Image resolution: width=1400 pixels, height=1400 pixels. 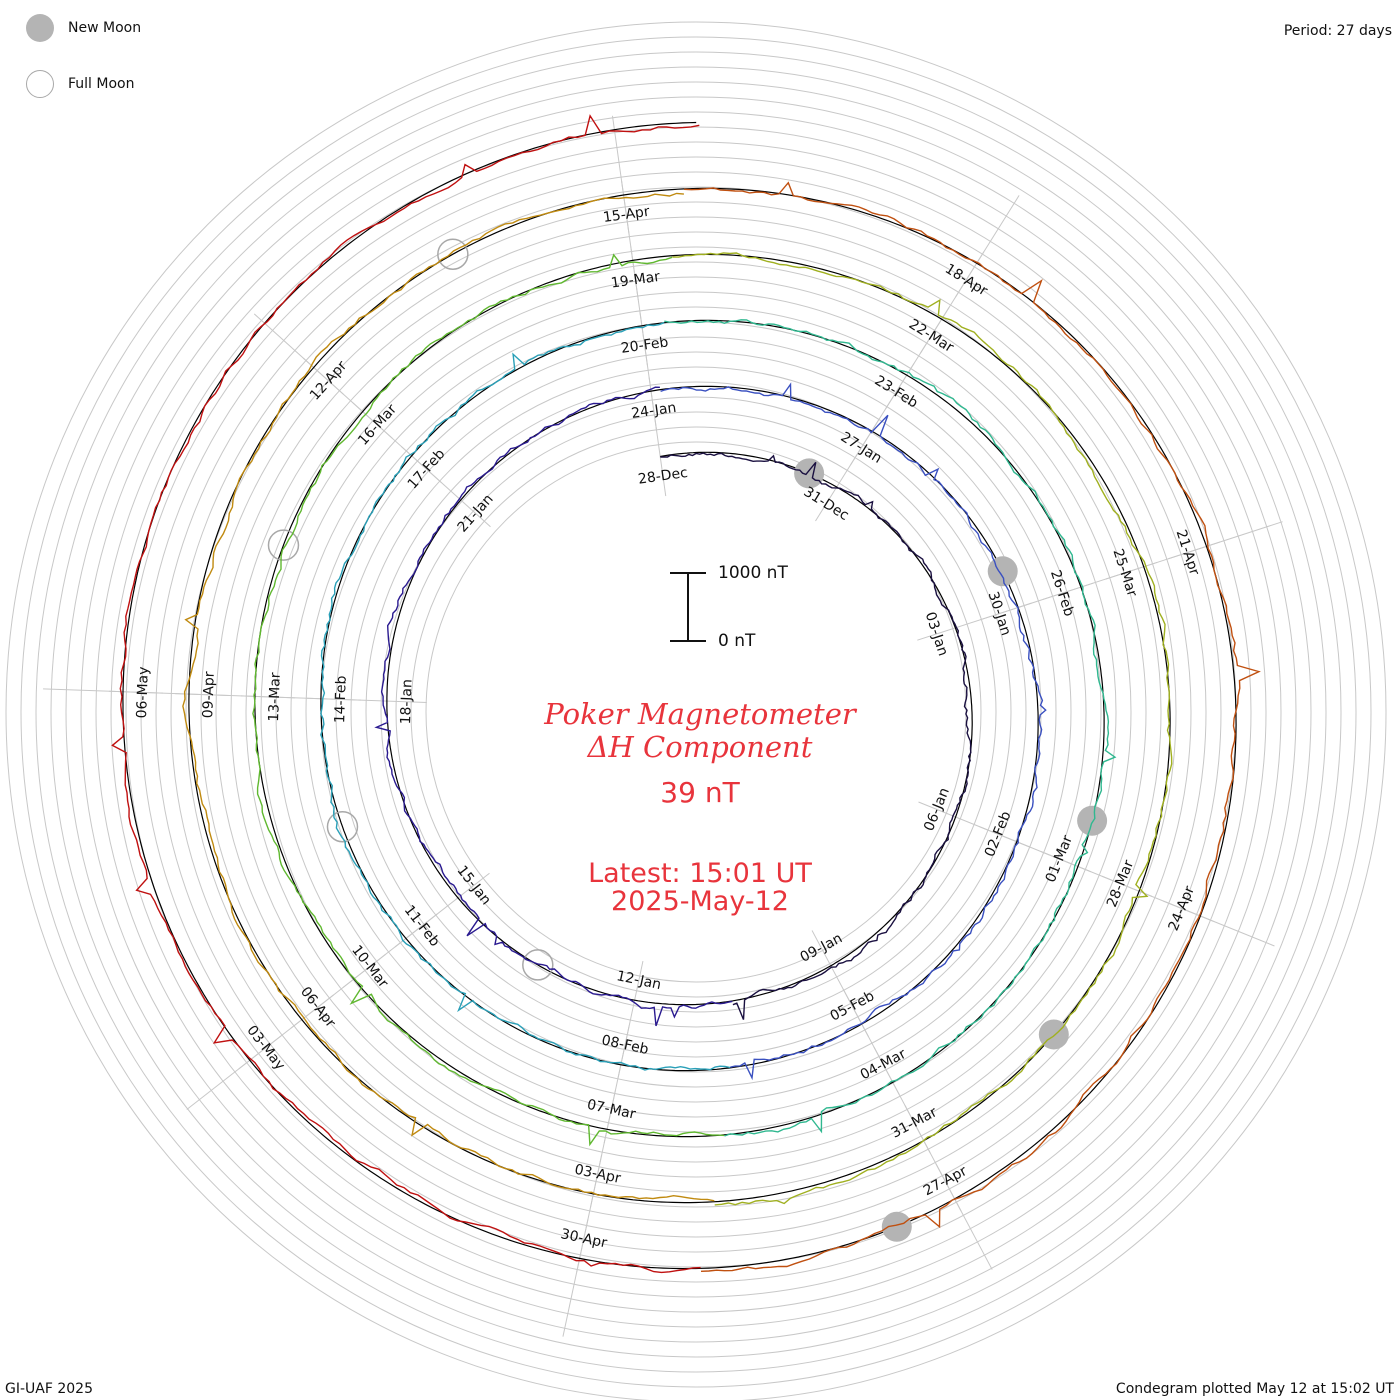 I want to click on date-label: 12-Jan, so click(x=639, y=980).